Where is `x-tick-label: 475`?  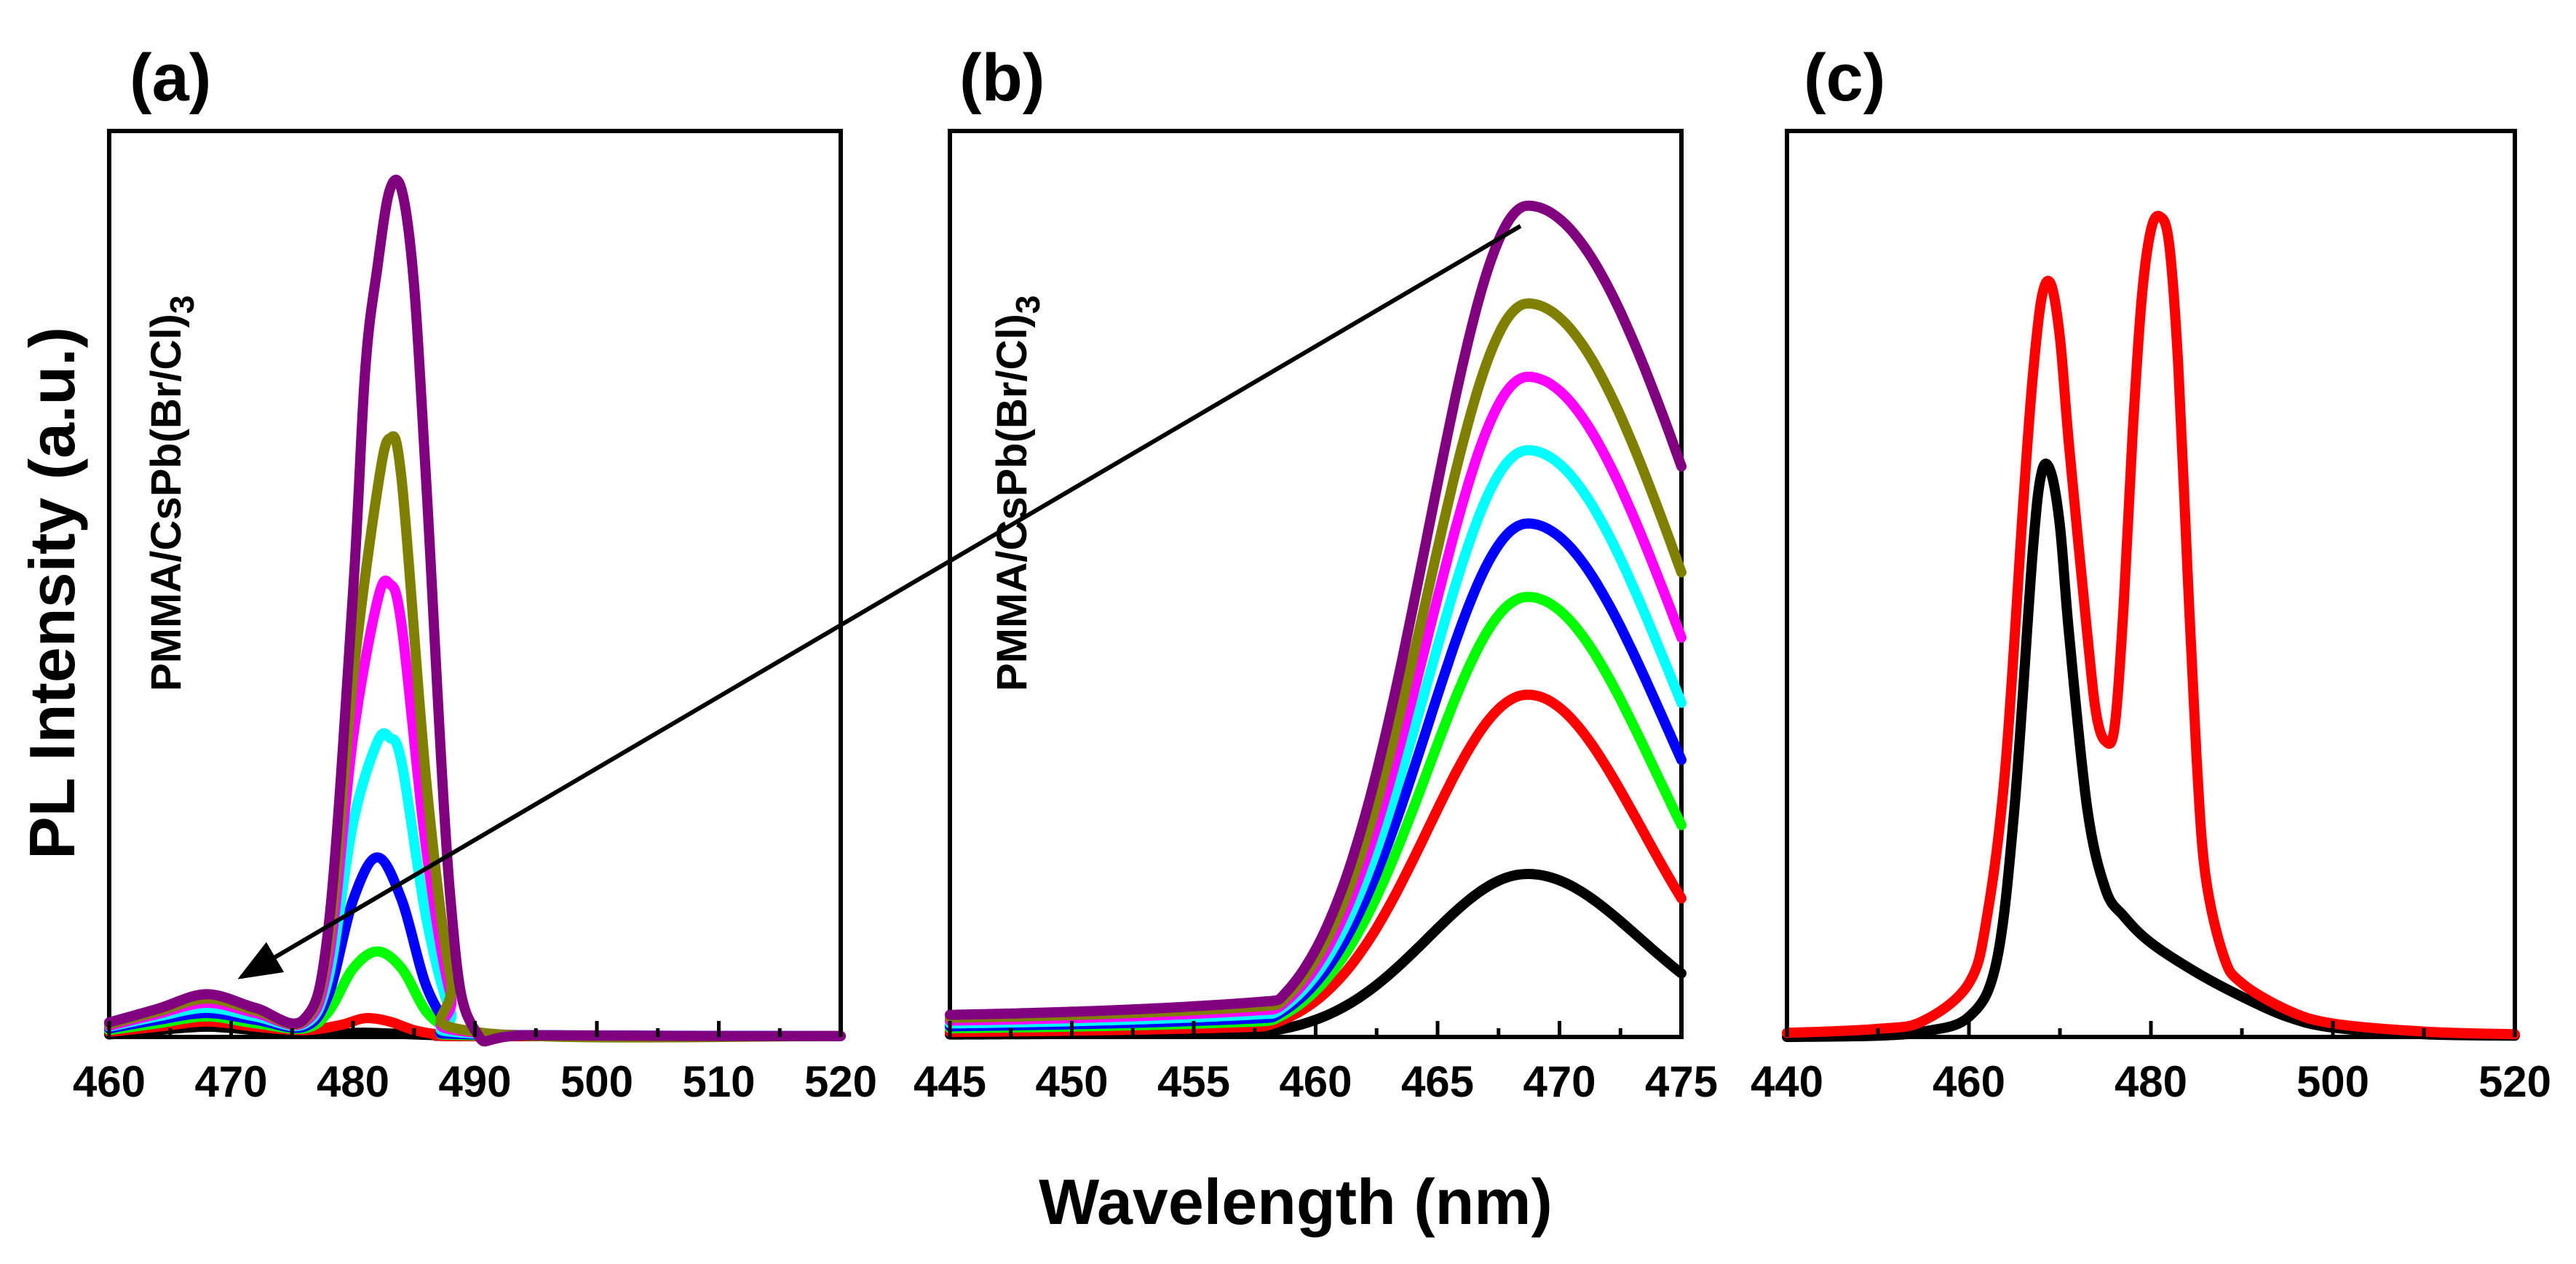
x-tick-label: 475 is located at coordinates (1681, 1082).